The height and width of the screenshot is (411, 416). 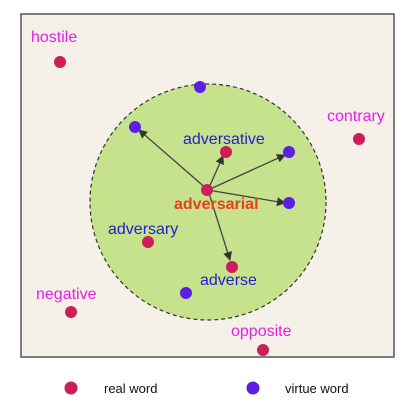 What do you see at coordinates (207, 190) in the screenshot?
I see `real-word-dot-adversarial` at bounding box center [207, 190].